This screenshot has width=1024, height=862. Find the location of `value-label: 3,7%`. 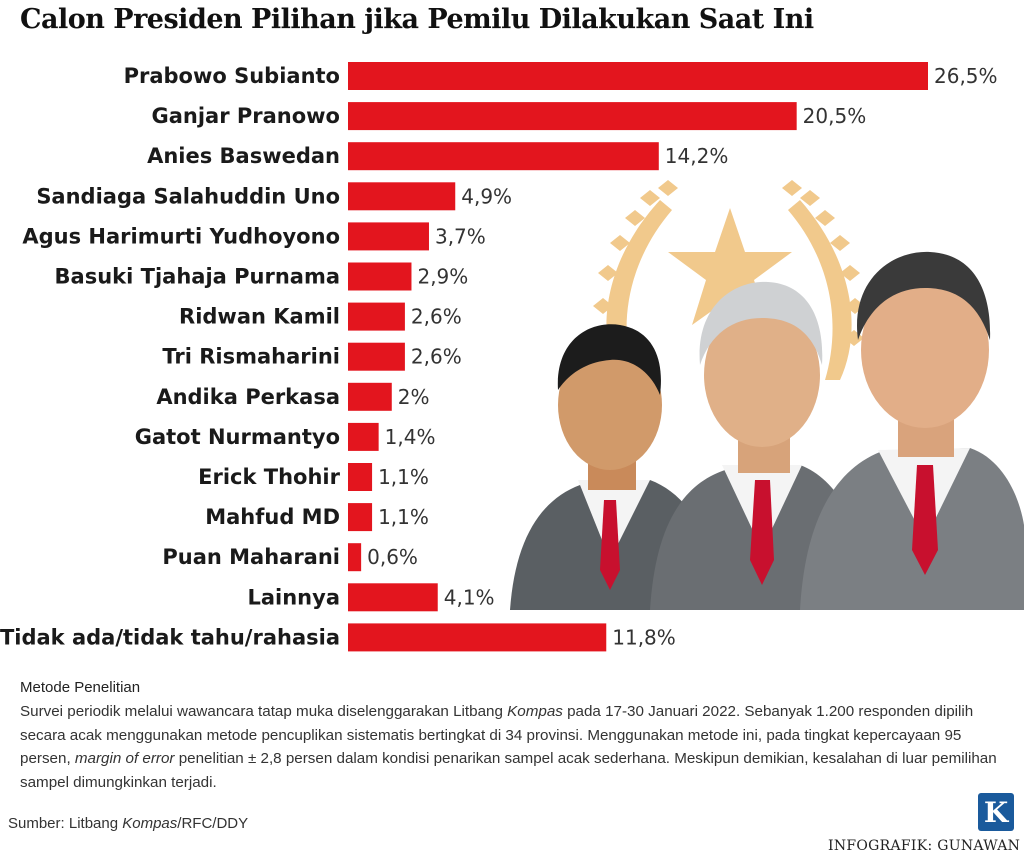

value-label: 3,7% is located at coordinates (460, 236).